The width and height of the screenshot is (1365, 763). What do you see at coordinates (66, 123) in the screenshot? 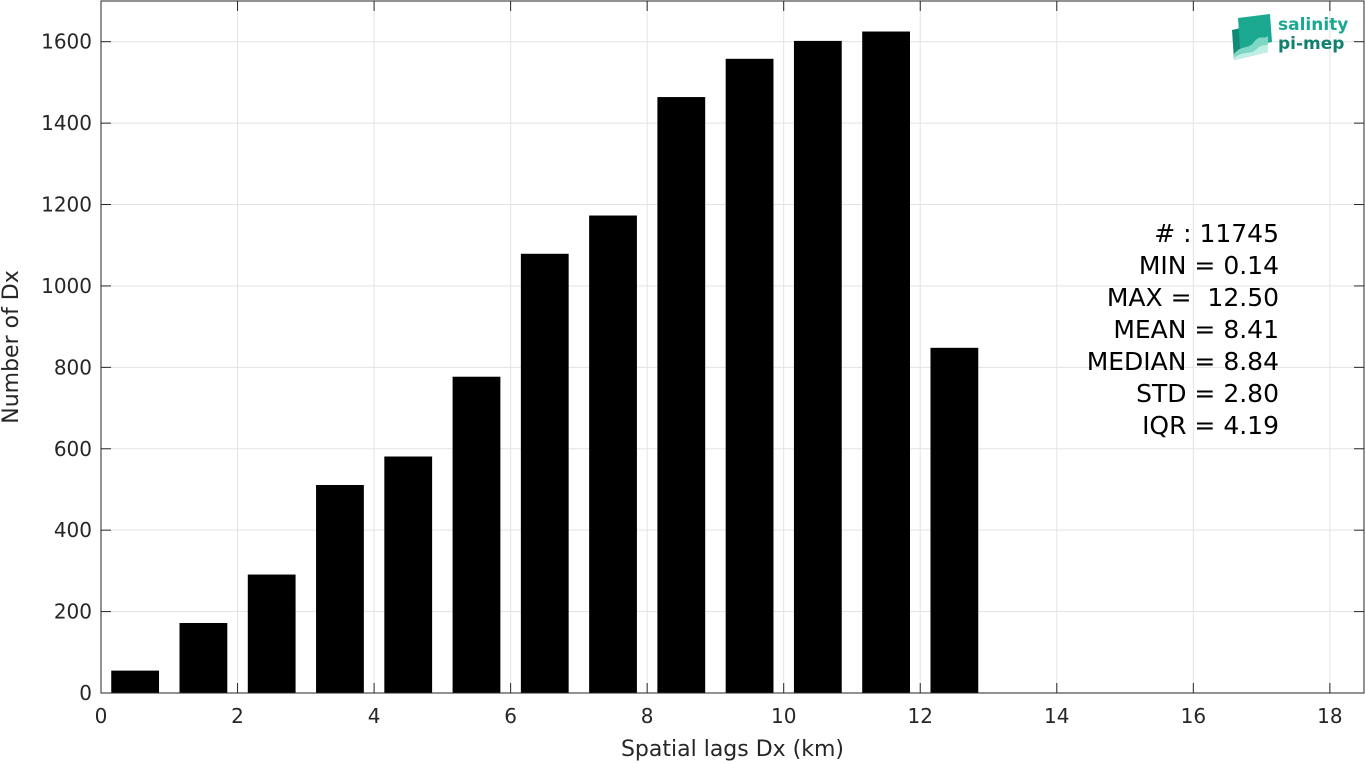
I see `y-tick-label: 1400` at bounding box center [66, 123].